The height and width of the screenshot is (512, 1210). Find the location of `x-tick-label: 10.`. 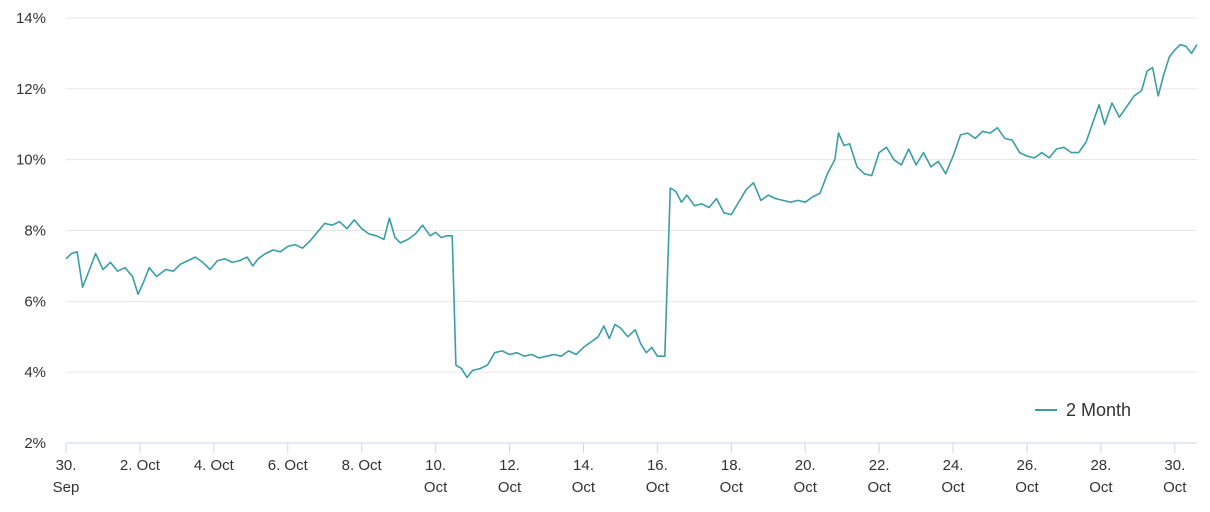

x-tick-label: 10. is located at coordinates (435, 465).